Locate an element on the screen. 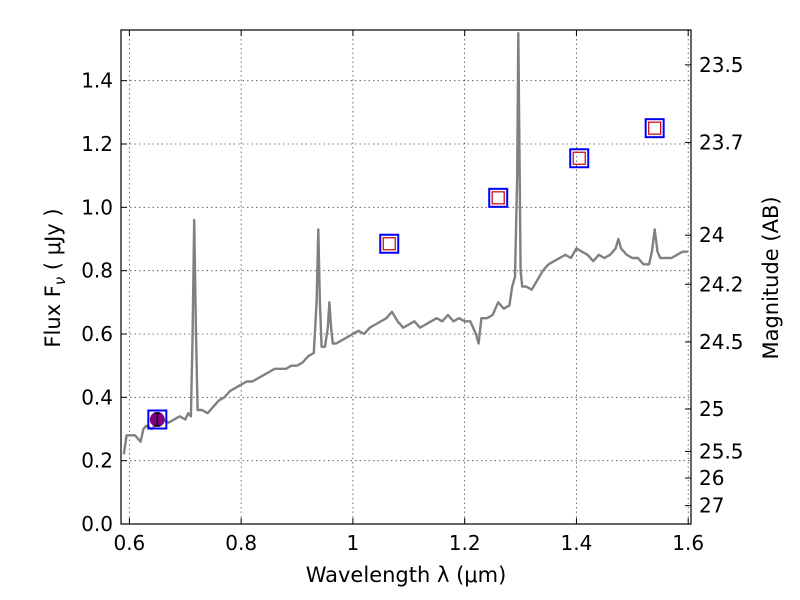  y2-tick-label: 23.5 is located at coordinates (721, 65).